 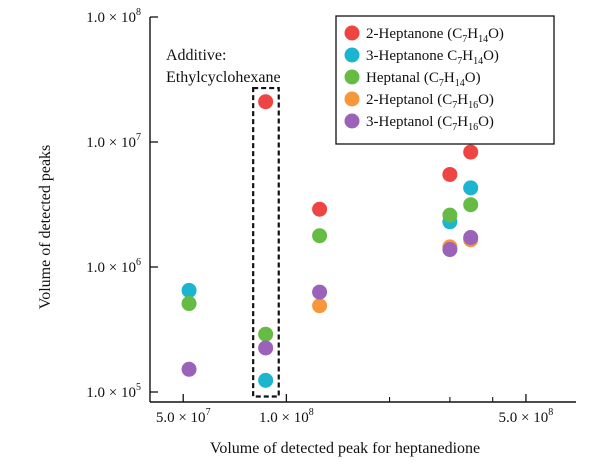 I want to click on x-axis-title: Volume of detected peak for heptanedione, so click(x=345, y=448).